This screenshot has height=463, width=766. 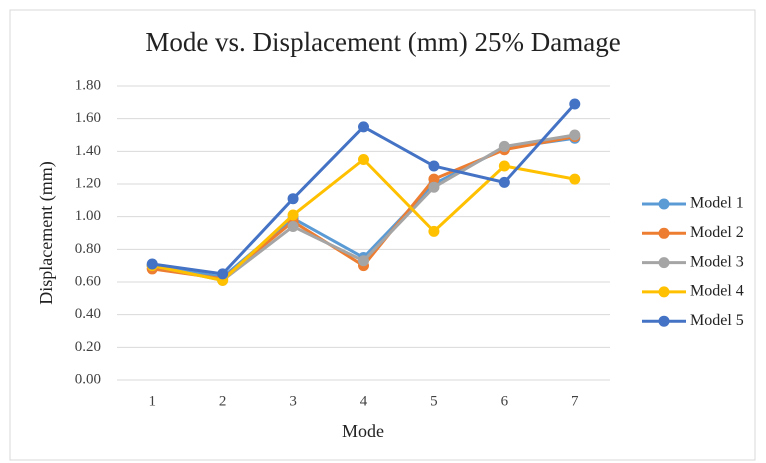 What do you see at coordinates (88, 379) in the screenshot?
I see `y-tick-label: 0.00` at bounding box center [88, 379].